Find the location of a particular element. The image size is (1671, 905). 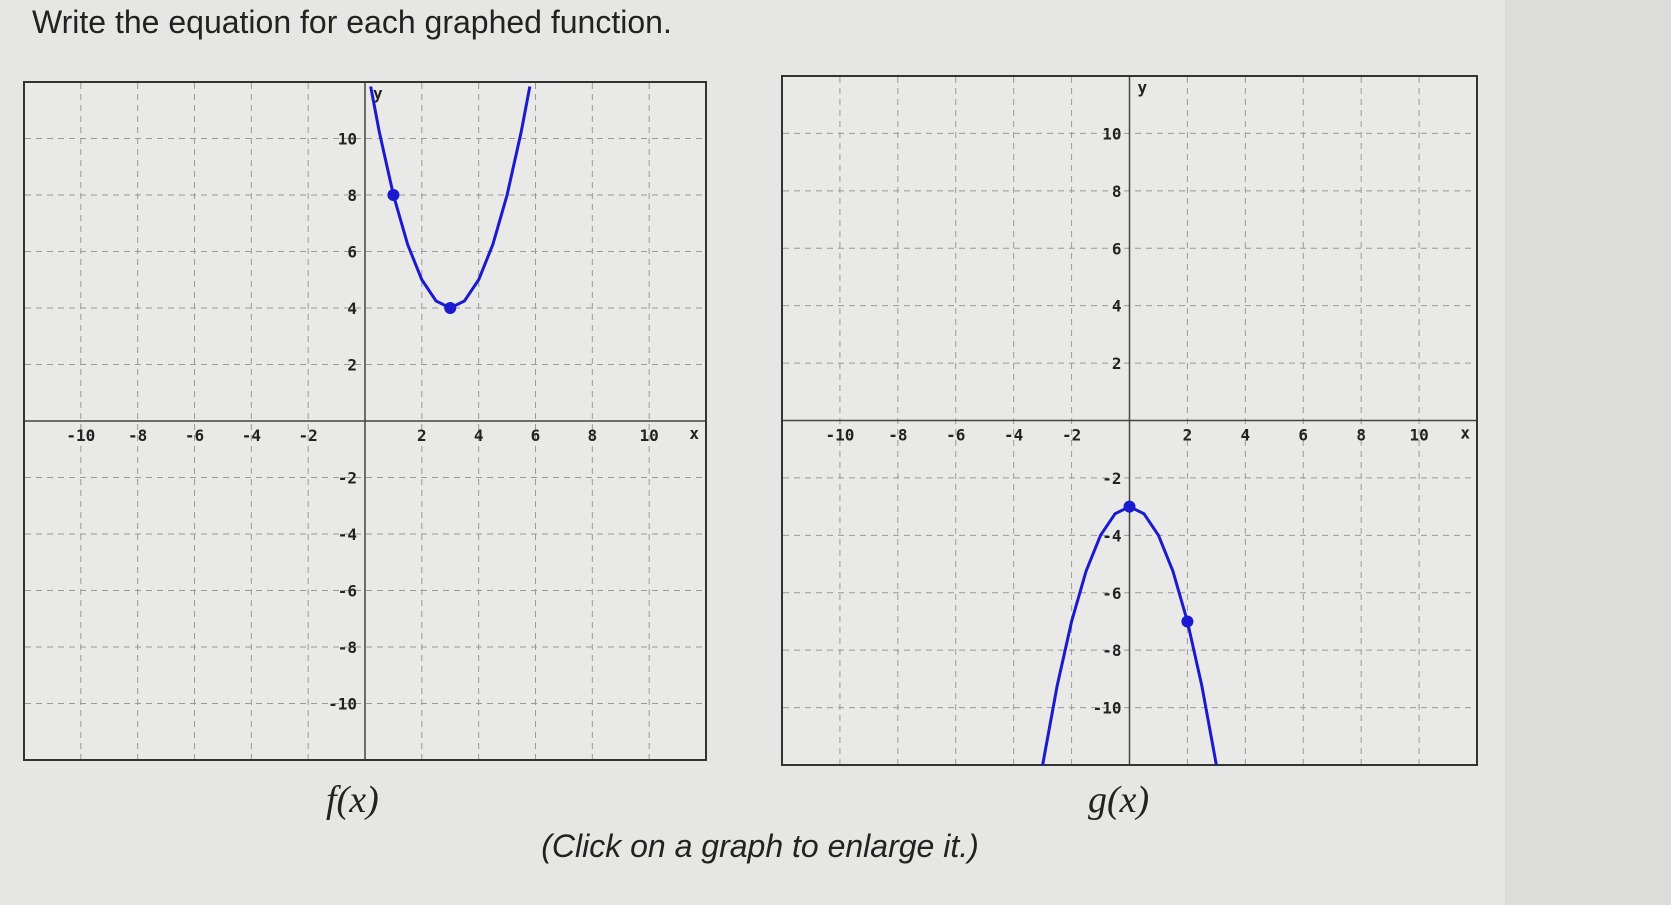

function-label: f(x) is located at coordinates (352, 800).